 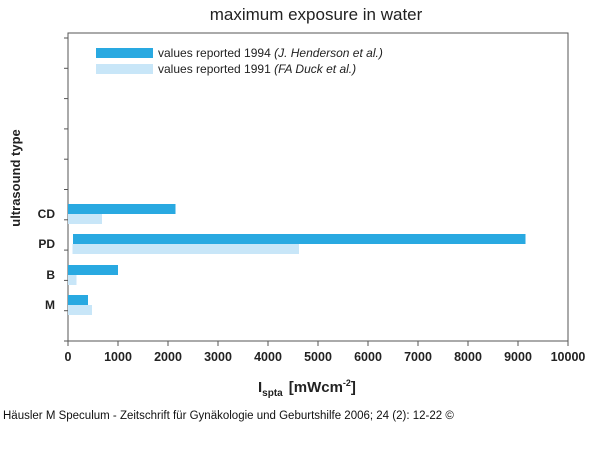 I want to click on bar-1991-cd, so click(x=85, y=219).